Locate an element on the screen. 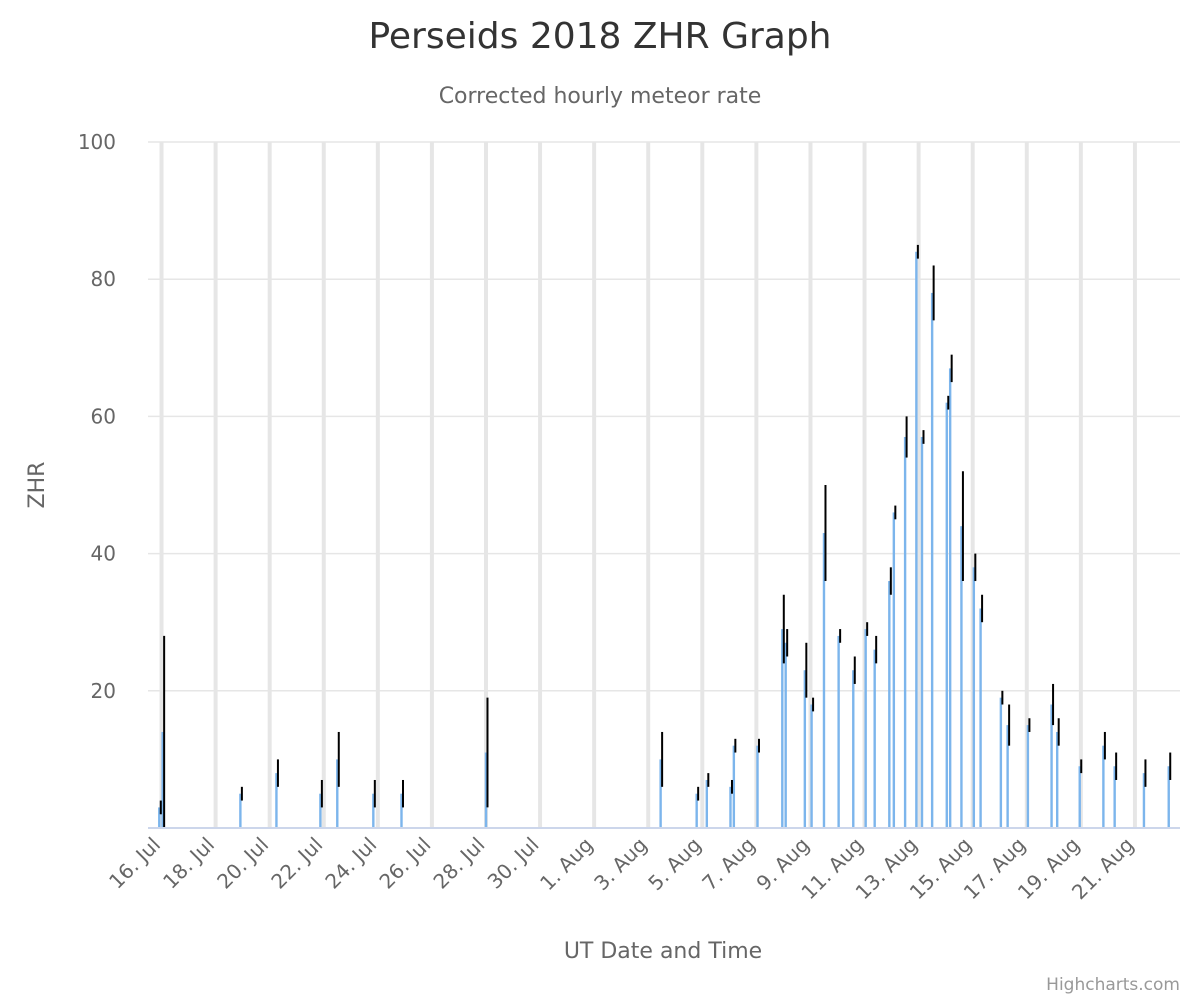  x-axis-title: UT Date and Time is located at coordinates (663, 951).